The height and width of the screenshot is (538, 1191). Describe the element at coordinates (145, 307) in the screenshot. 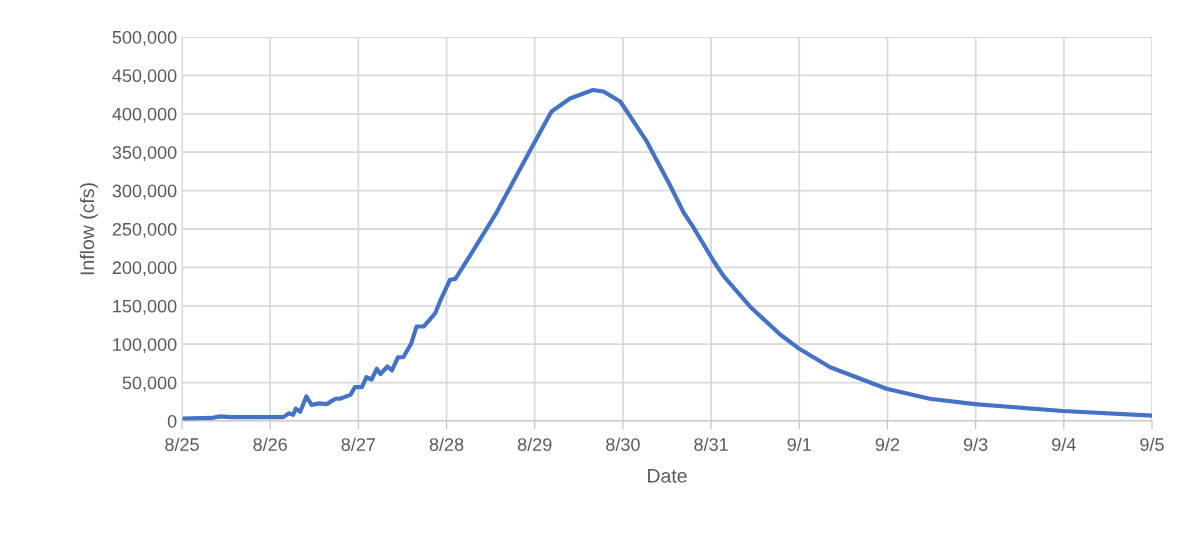

I see `y-tick-label: 150,000` at that location.